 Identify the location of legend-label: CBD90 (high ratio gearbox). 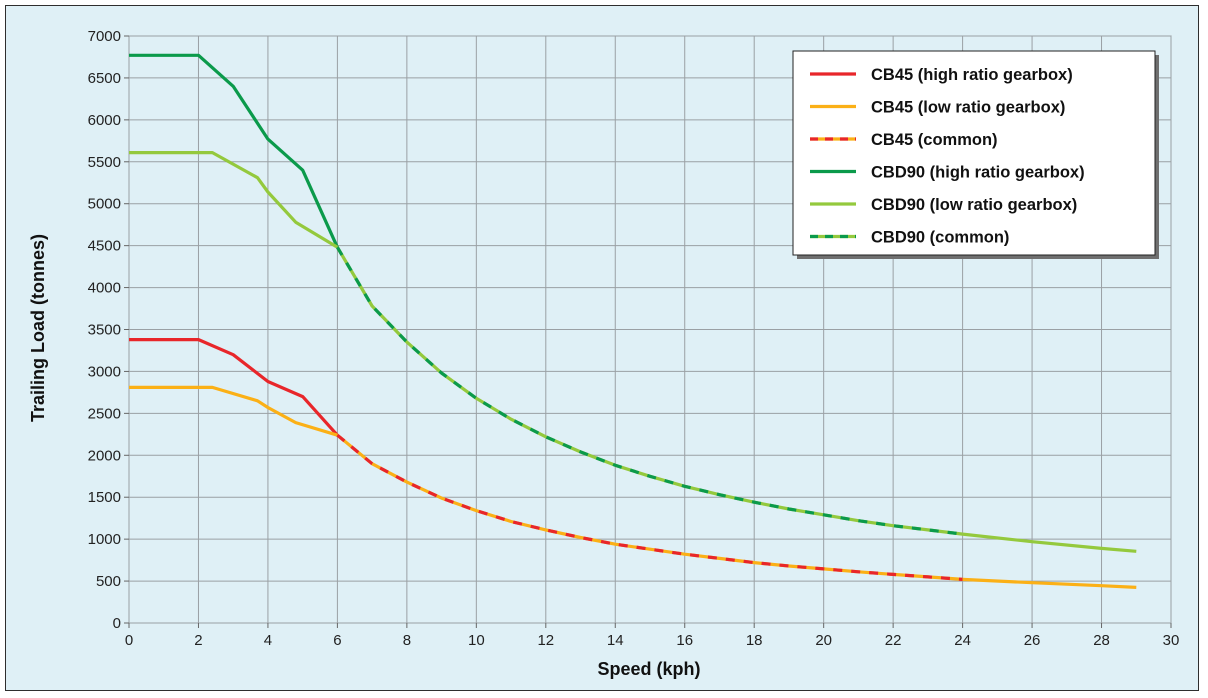
(978, 173).